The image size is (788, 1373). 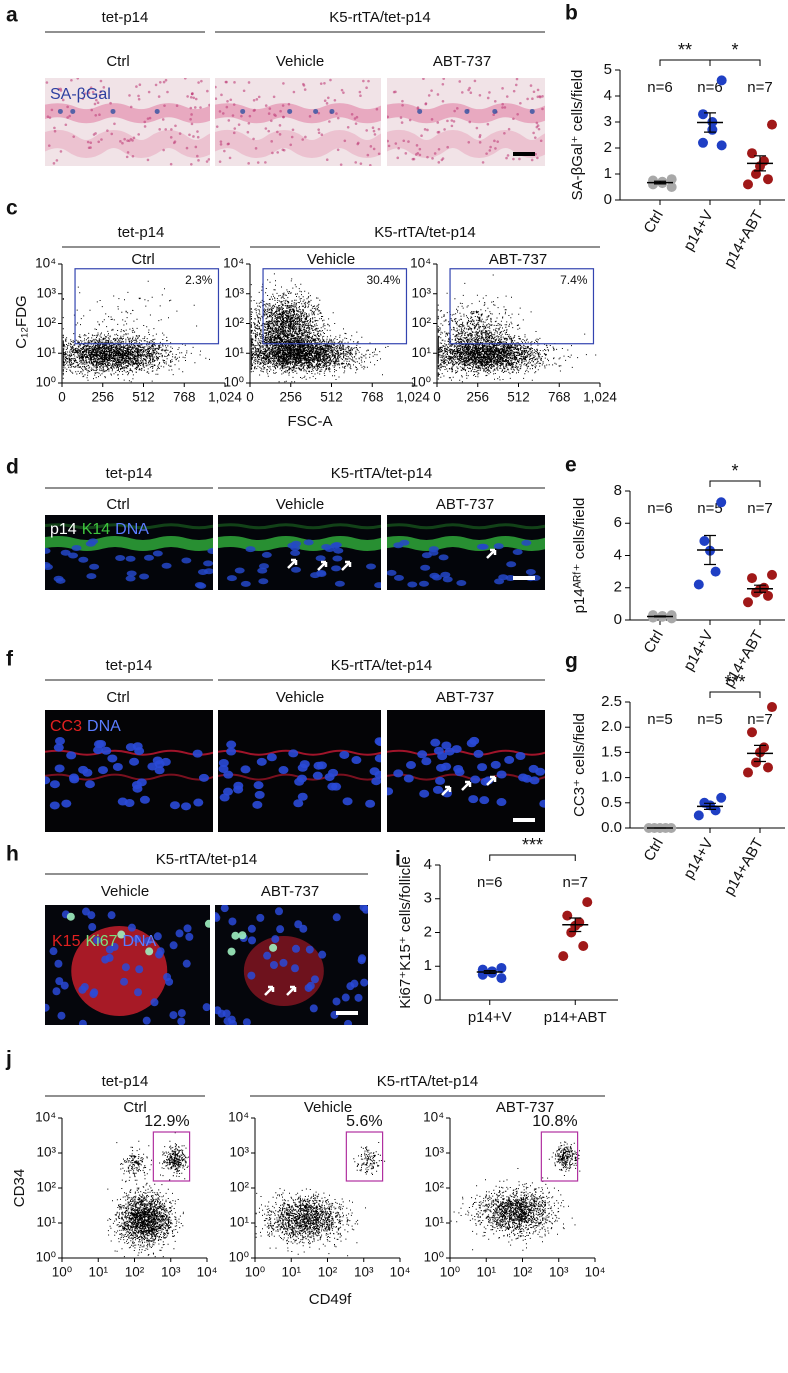 I want to click on gate, so click(x=171, y=1156).